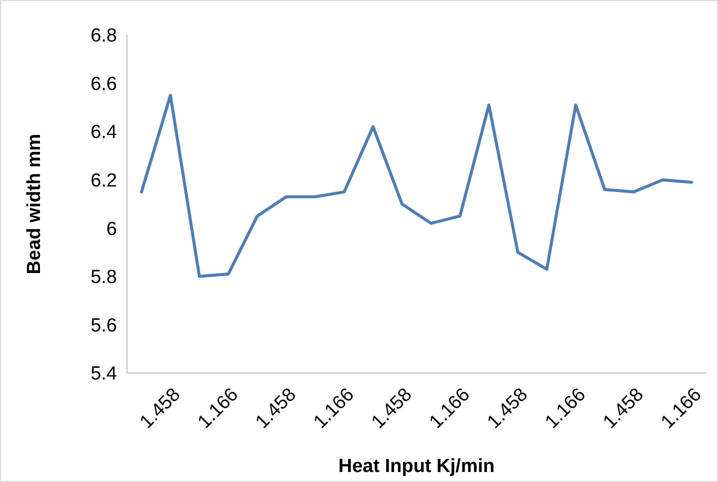  I want to click on y-tick-label: 5.4, so click(104, 374).